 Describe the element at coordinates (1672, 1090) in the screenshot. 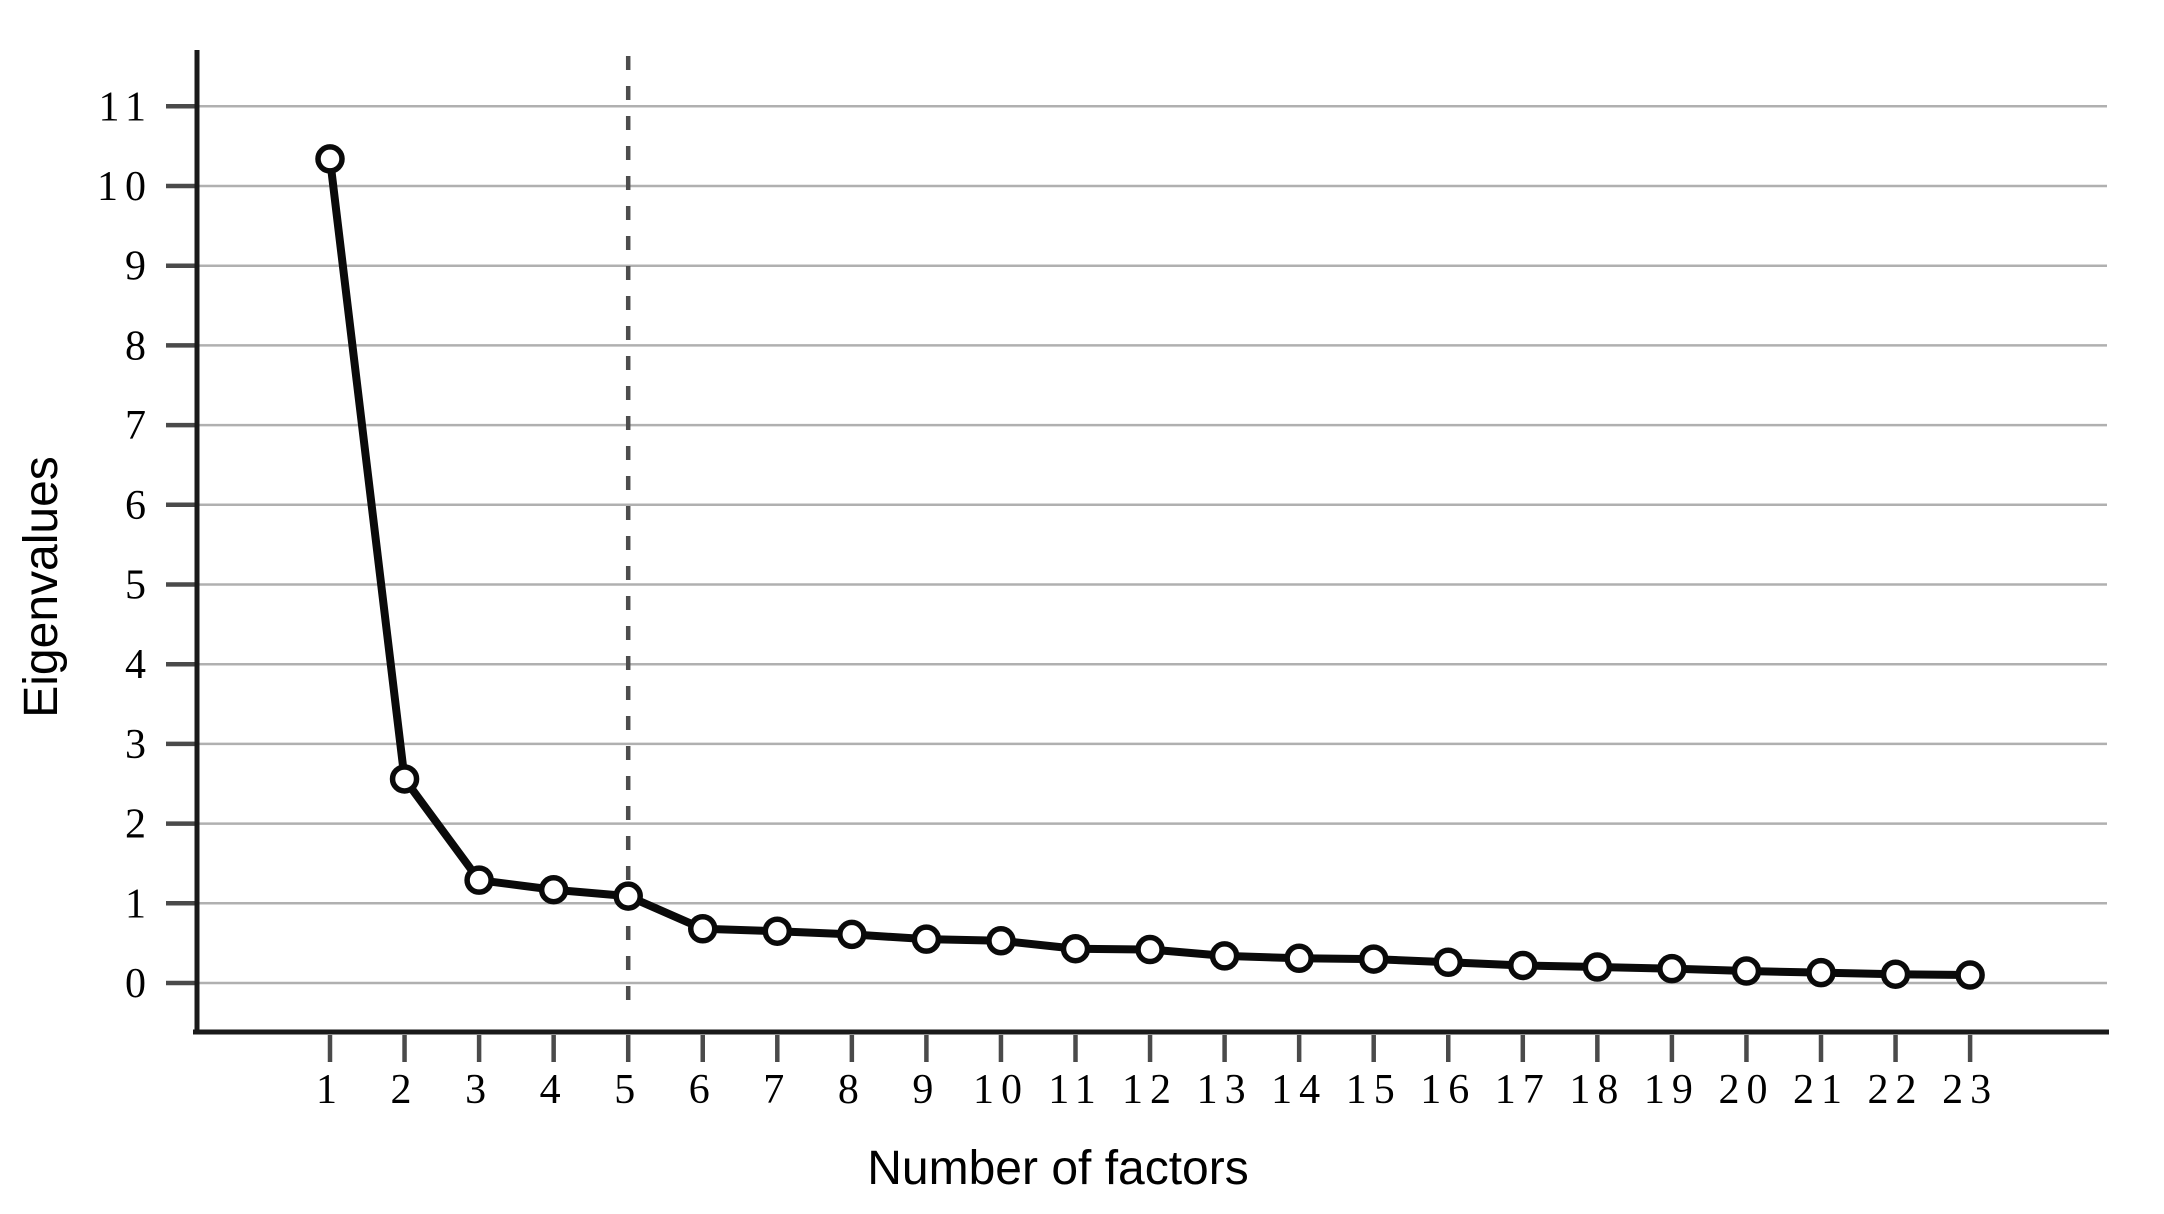

I see `x-tick-label: 19` at that location.